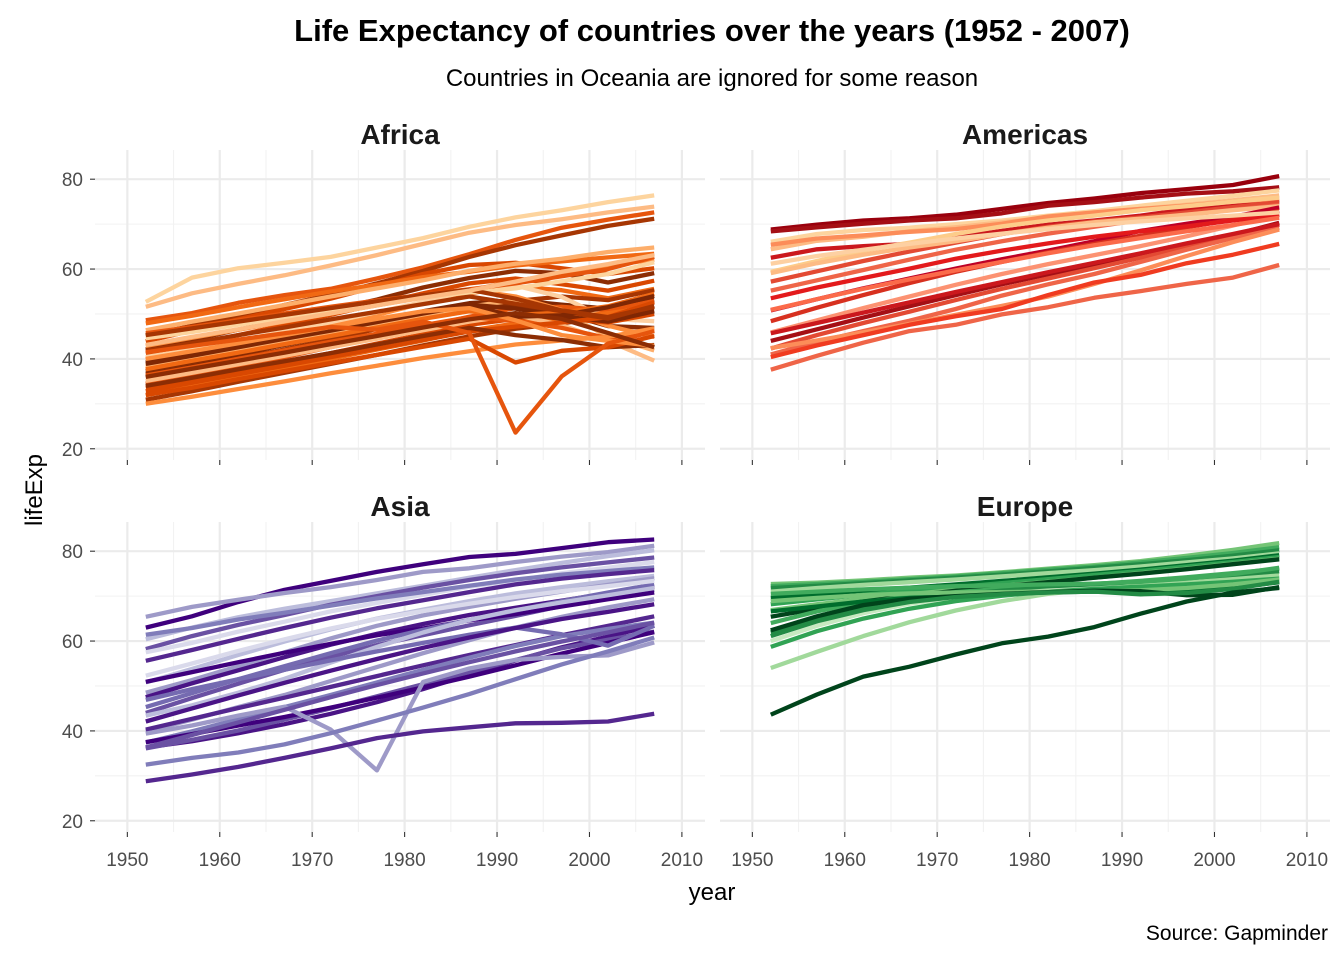 This screenshot has width=1344, height=965. What do you see at coordinates (712, 892) in the screenshot?
I see `x-axis-title: year` at bounding box center [712, 892].